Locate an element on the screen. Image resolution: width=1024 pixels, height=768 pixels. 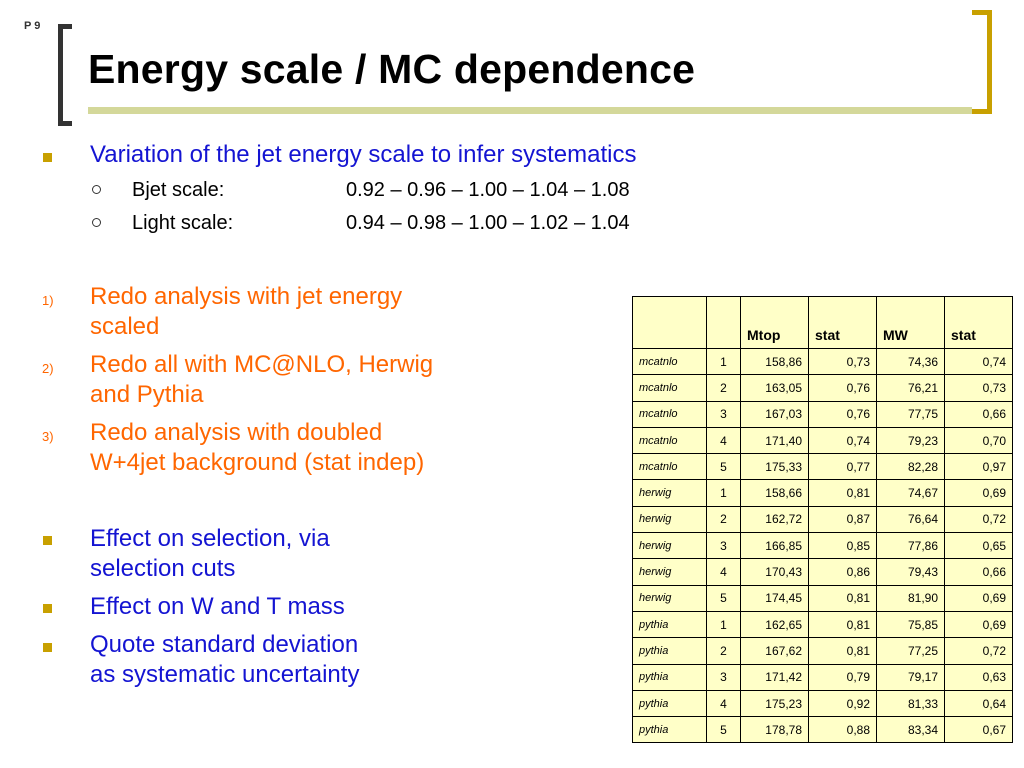
mtop-cell: 167,62 is located at coordinates (774, 651).